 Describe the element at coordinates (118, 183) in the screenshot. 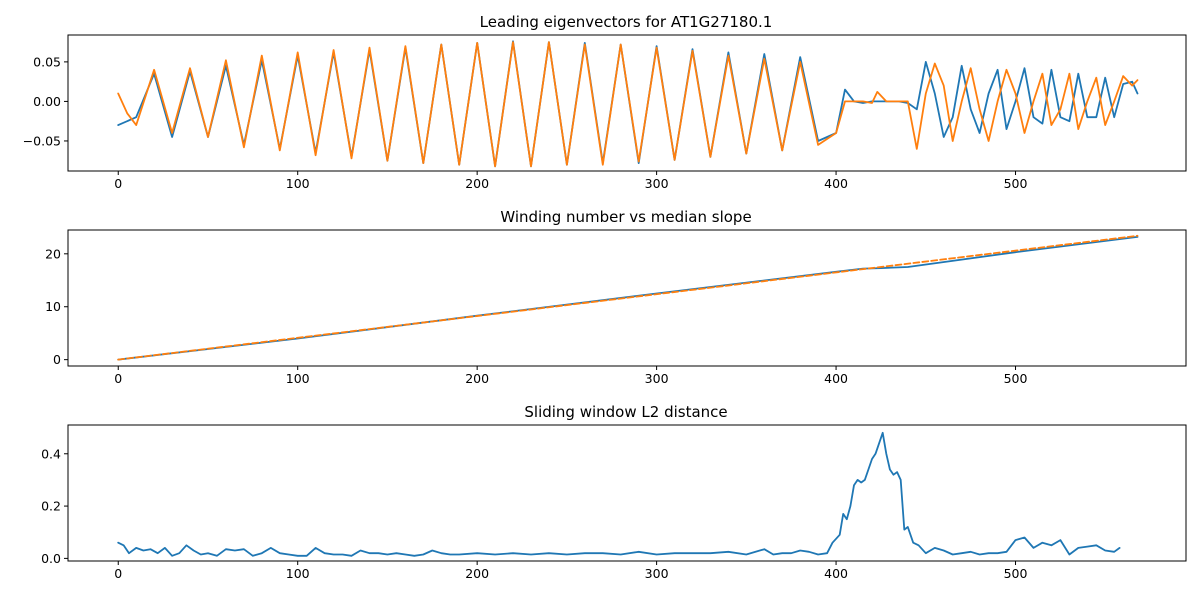

I see `eigenvectors-xtick-label-0: 0` at that location.